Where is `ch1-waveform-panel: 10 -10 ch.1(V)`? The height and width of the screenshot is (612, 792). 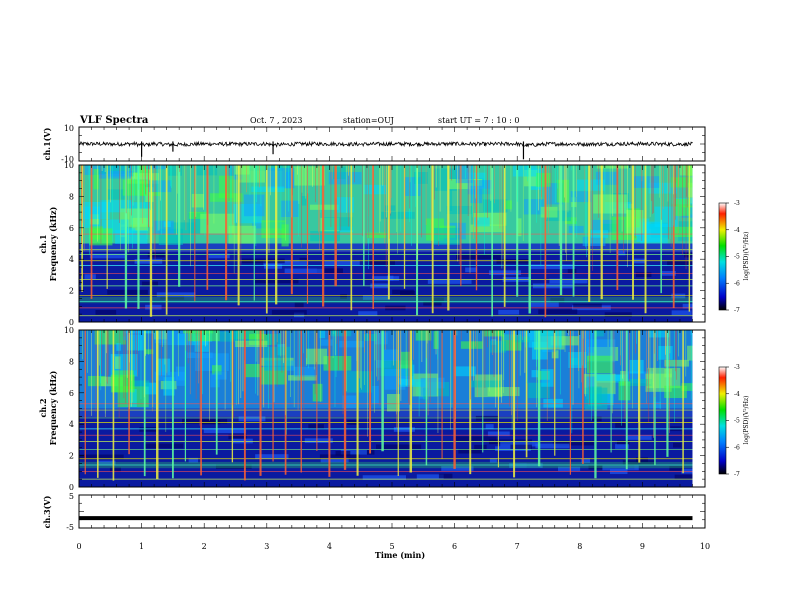 ch1-waveform-panel: 10 -10 ch.1(V) is located at coordinates (374, 144).